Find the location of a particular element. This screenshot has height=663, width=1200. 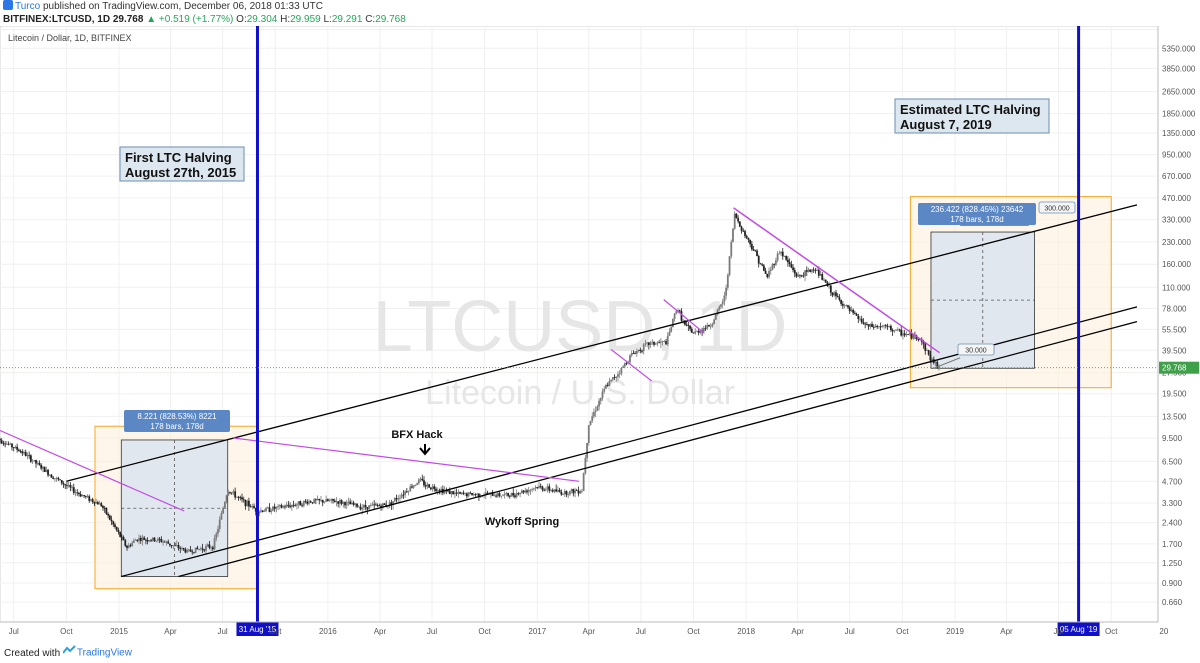

measure-label-2015-line1: 8.221 (828.53%) 8221 is located at coordinates (177, 416).